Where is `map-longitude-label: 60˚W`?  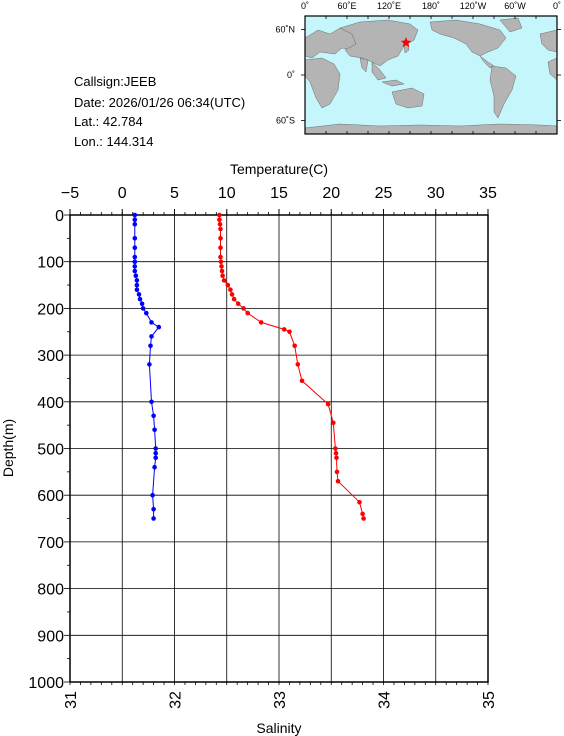 map-longitude-label: 60˚W is located at coordinates (515, 6).